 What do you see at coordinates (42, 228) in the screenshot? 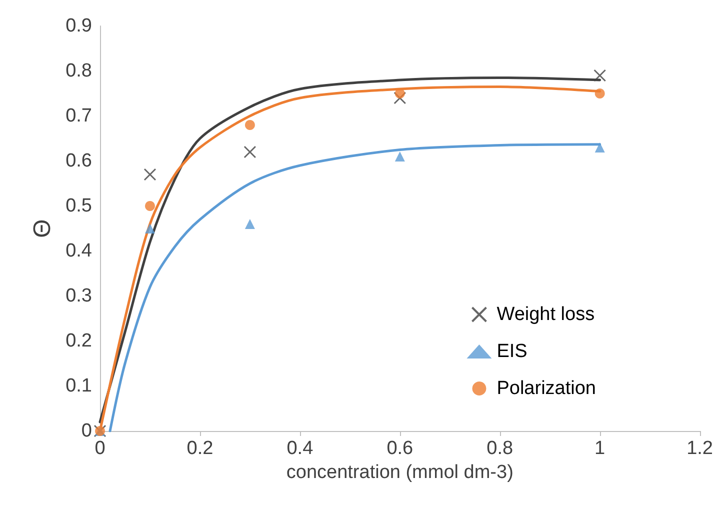
I see `y-axis-title: Θ` at bounding box center [42, 228].